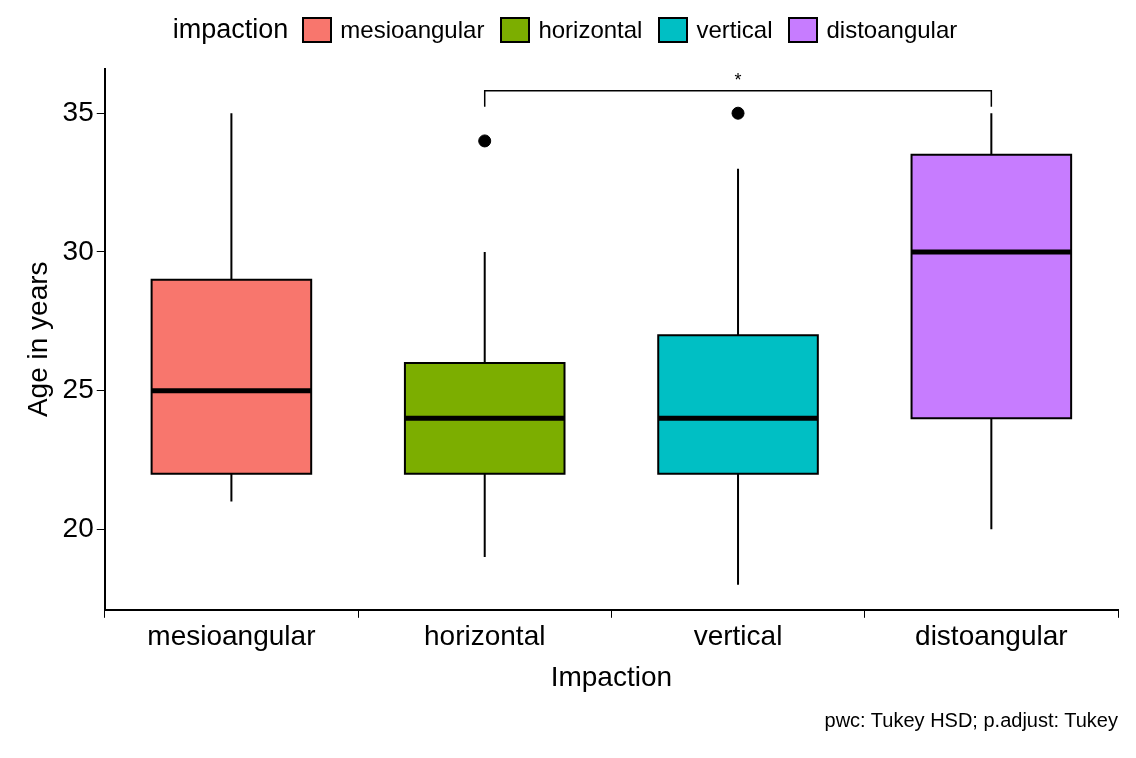  Describe the element at coordinates (412, 29) in the screenshot. I see `legend-label: mesioangular` at that location.